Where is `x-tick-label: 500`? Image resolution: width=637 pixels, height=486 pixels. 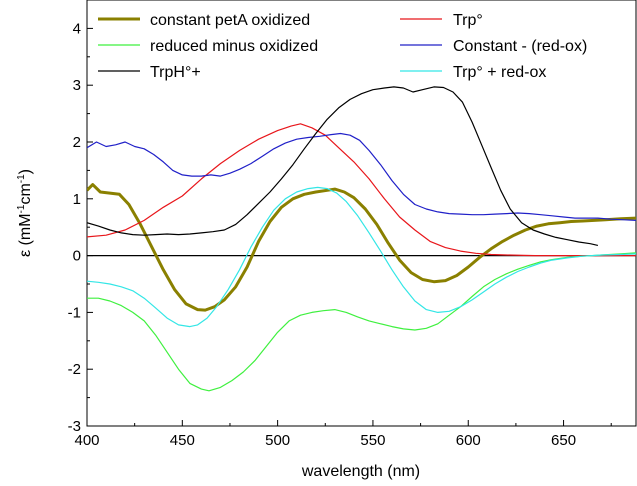 x-tick-label: 500 is located at coordinates (277, 440).